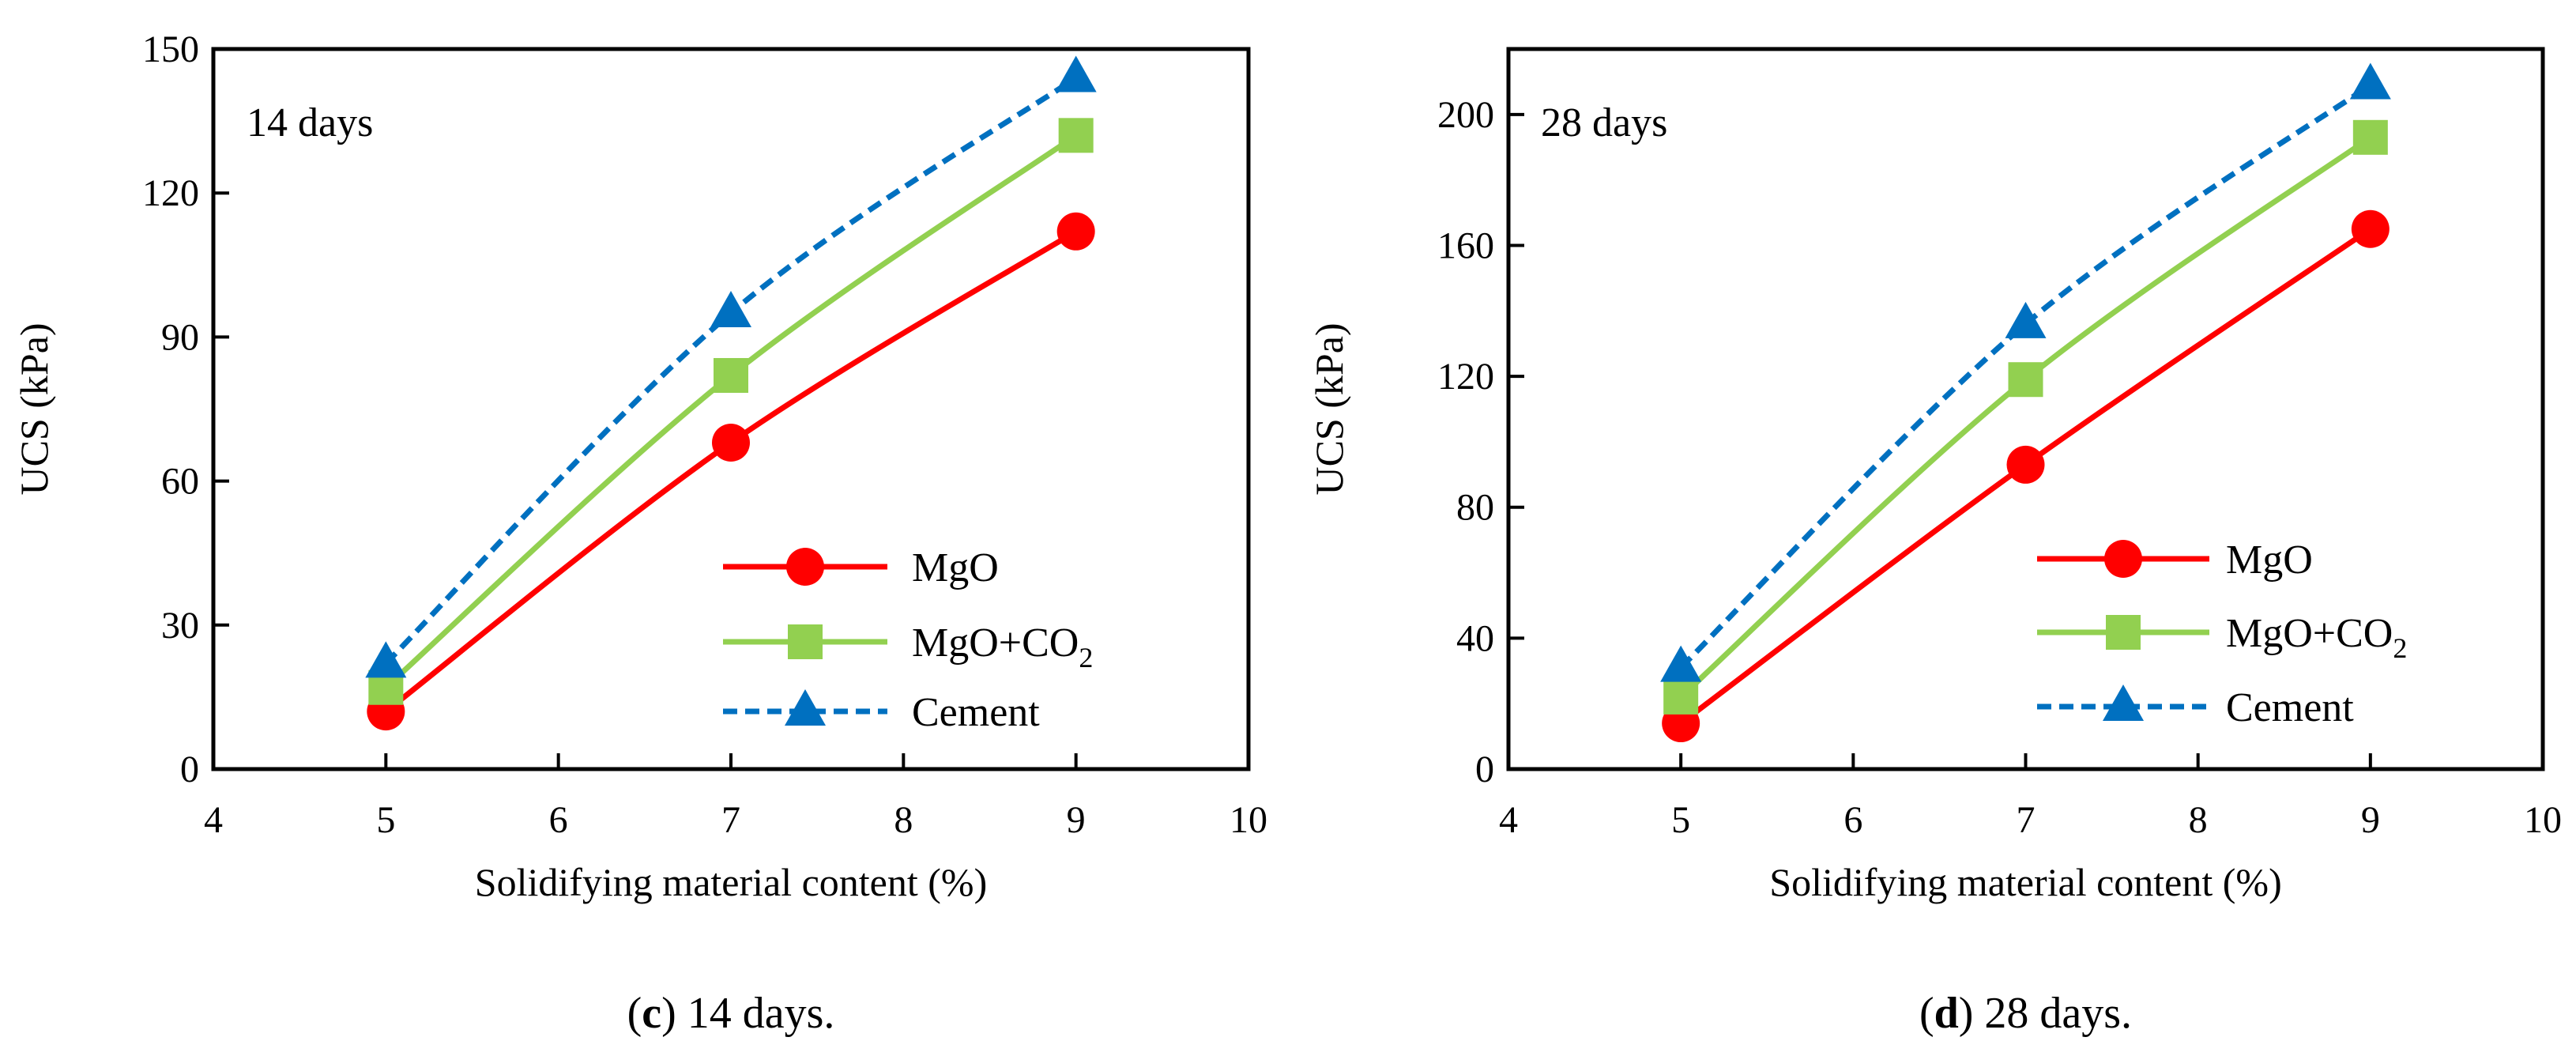  I want to click on y-tick-label: 60, so click(180, 482).